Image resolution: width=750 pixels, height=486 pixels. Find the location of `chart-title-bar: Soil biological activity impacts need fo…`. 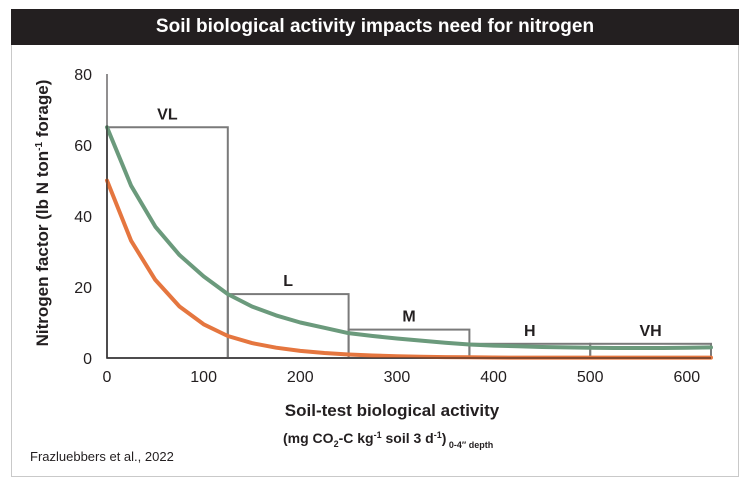

chart-title-bar: Soil biological activity impacts need fo… is located at coordinates (375, 27).